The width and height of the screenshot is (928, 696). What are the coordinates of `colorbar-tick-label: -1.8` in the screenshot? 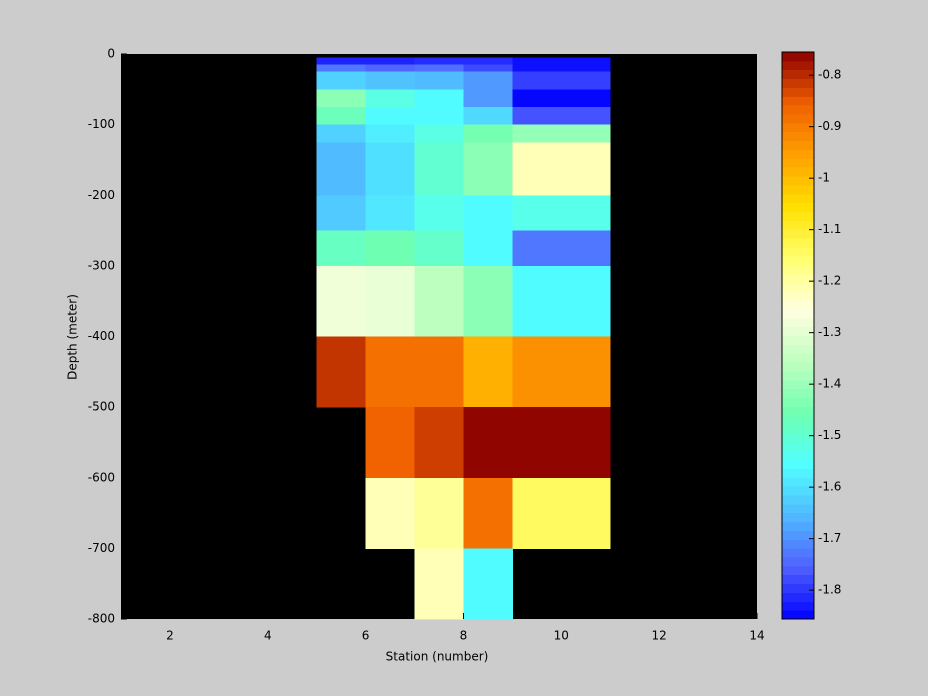 It's located at (829, 590).